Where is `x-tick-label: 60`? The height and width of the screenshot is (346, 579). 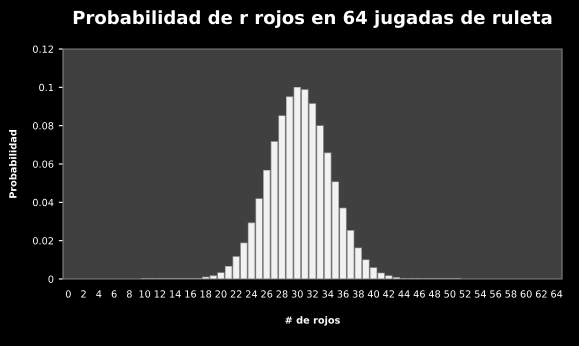 x-tick-label: 60 is located at coordinates (526, 294).